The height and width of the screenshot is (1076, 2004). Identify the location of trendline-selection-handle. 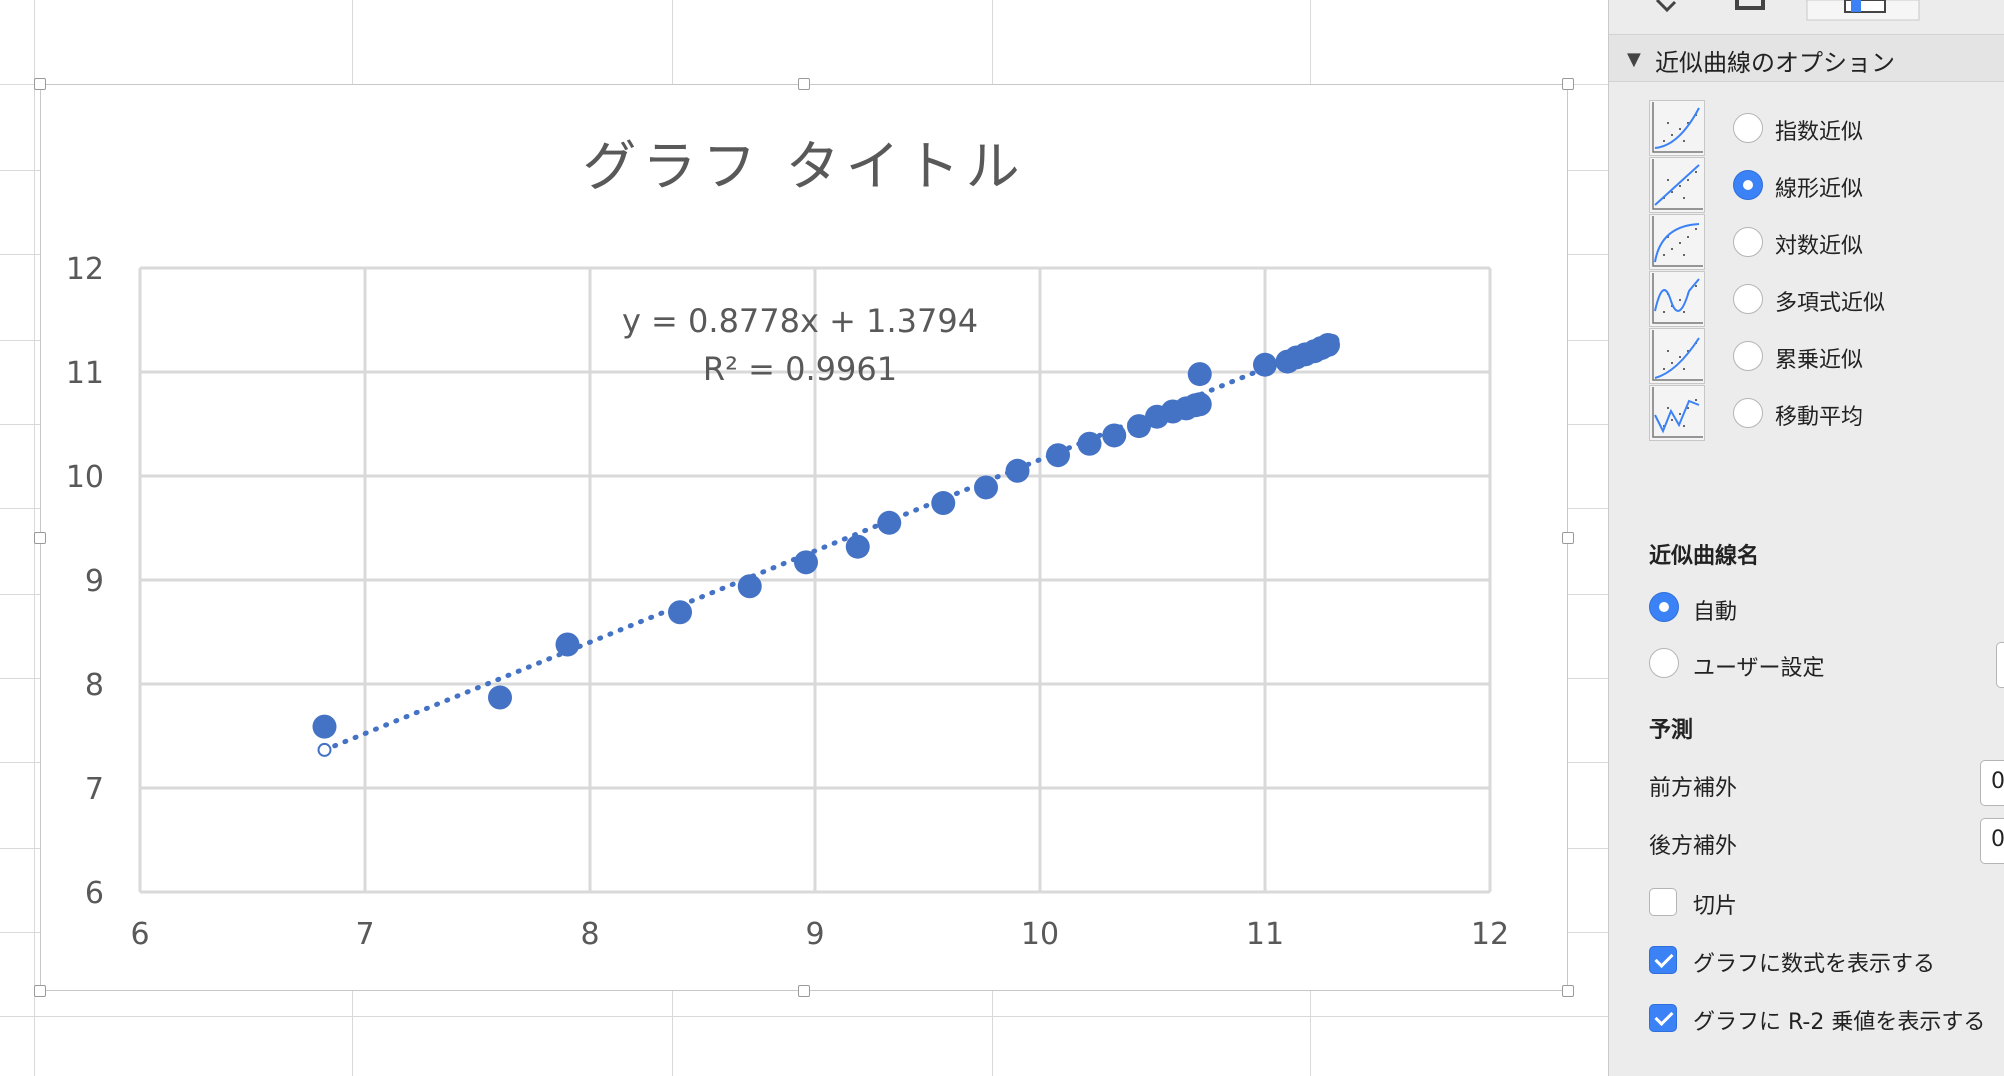
(324, 749).